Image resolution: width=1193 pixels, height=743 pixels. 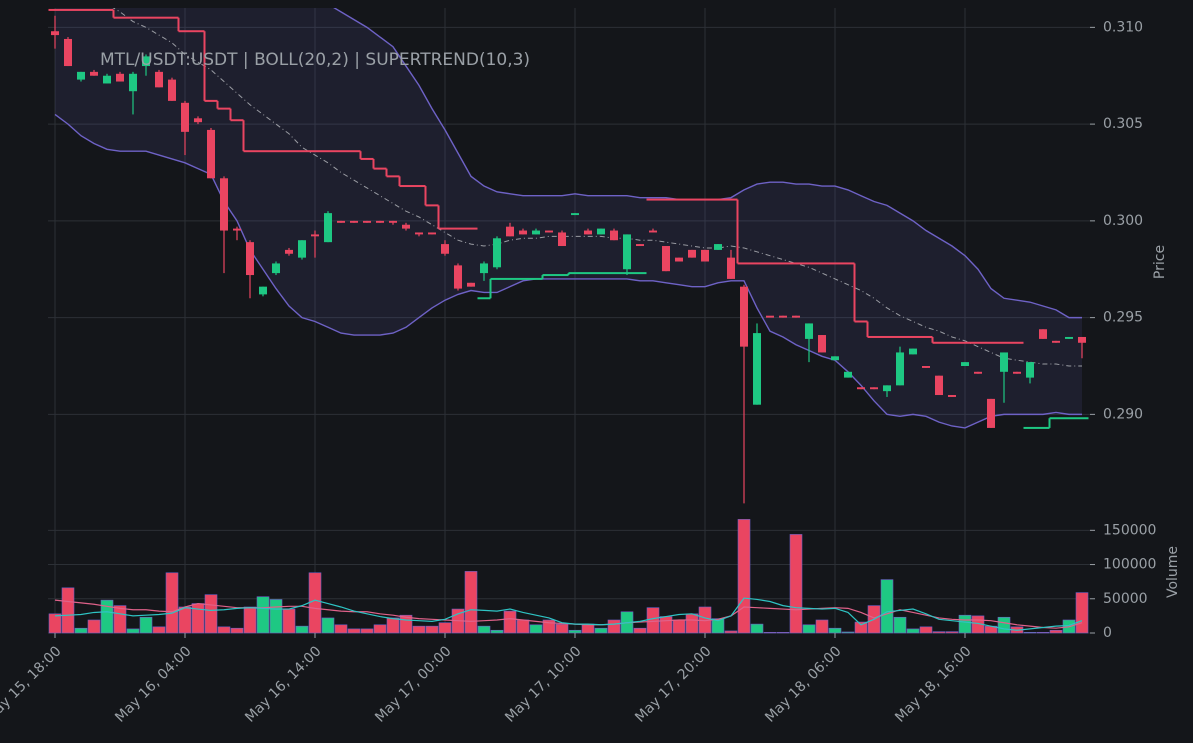 What do you see at coordinates (568, 614) in the screenshot?
I see `volume-ma-fast` at bounding box center [568, 614].